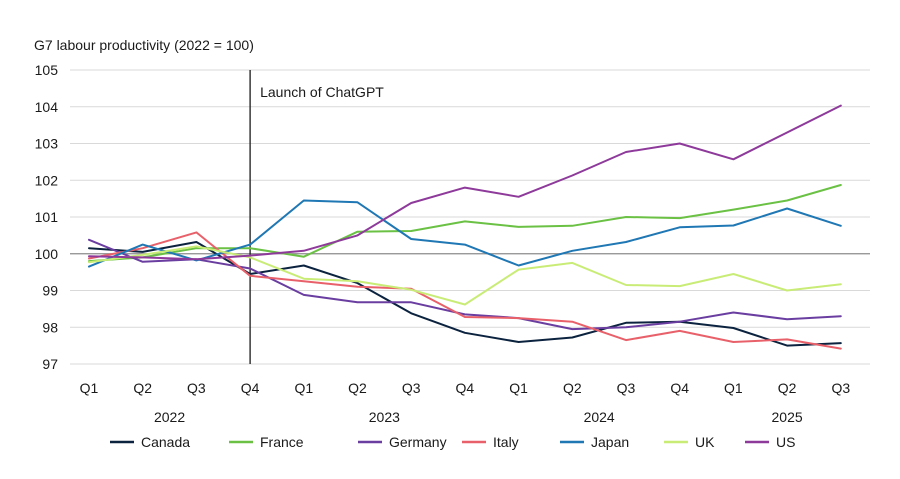  Describe the element at coordinates (418, 442) in the screenshot. I see `legend-label-germany: Germany` at that location.